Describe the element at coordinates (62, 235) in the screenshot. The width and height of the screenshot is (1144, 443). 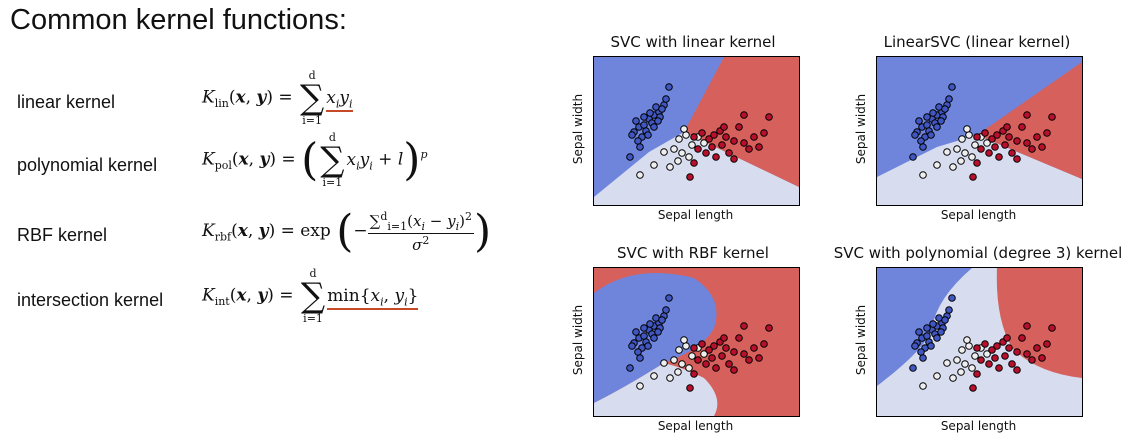
I see `kernel-name: RBF kernel` at that location.